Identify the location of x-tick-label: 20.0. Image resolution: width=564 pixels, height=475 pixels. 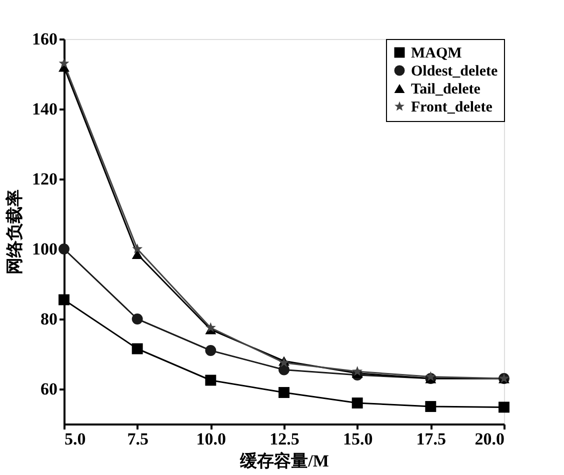
(489, 439).